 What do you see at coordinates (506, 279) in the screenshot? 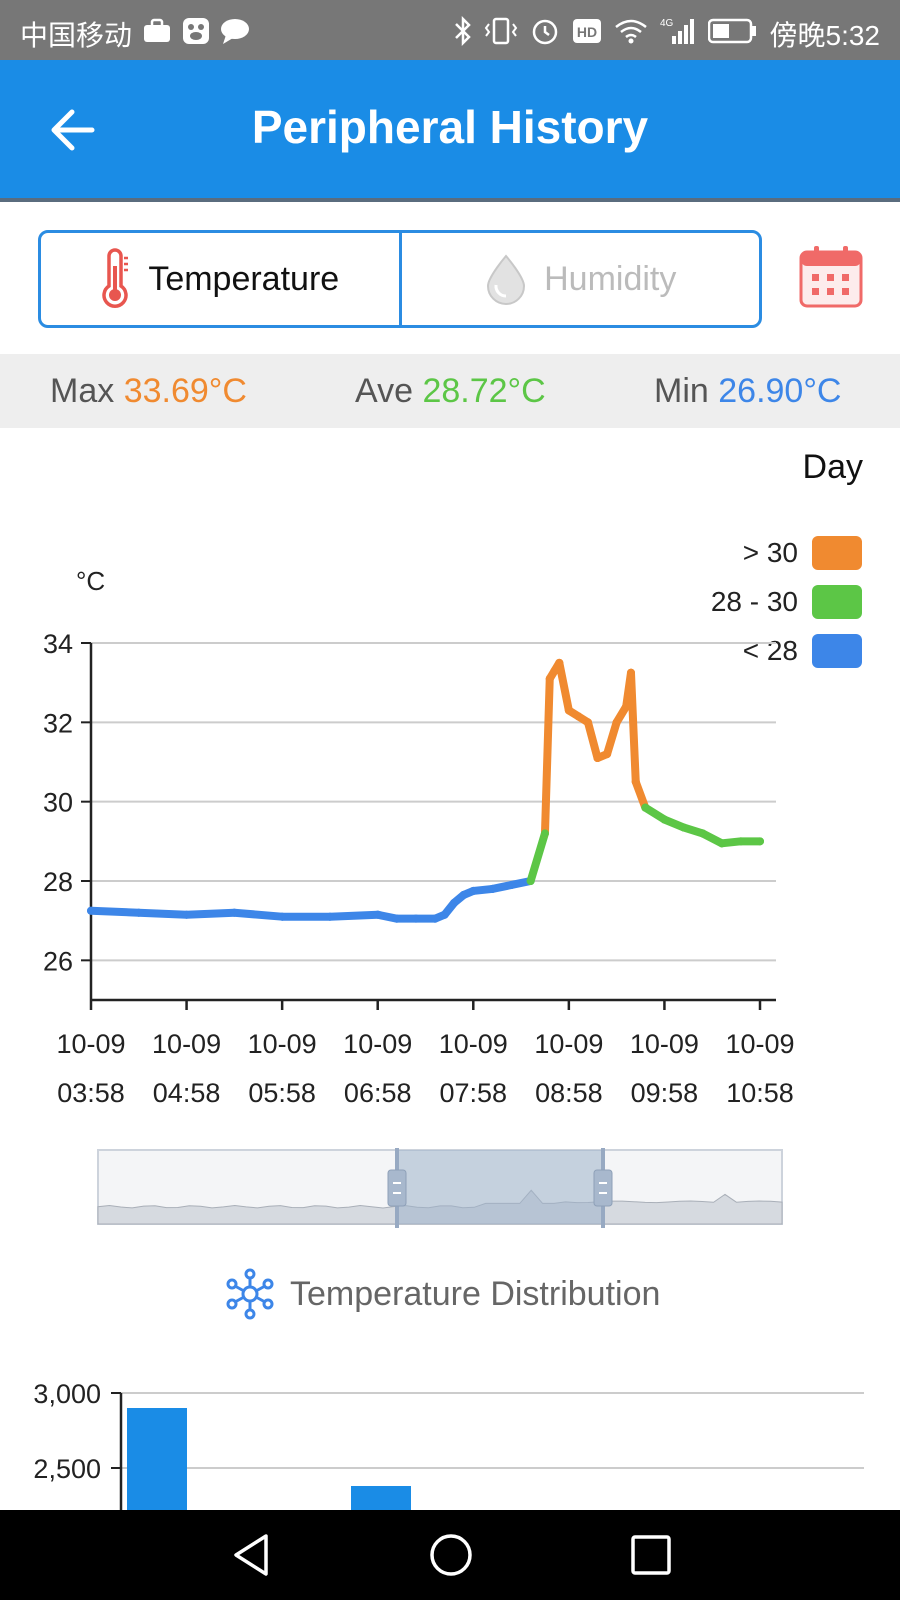
I see `water-drop-icon` at bounding box center [506, 279].